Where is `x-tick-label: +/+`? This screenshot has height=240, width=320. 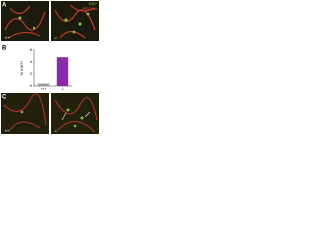 x-tick-label: +/+ is located at coordinates (44, 88).